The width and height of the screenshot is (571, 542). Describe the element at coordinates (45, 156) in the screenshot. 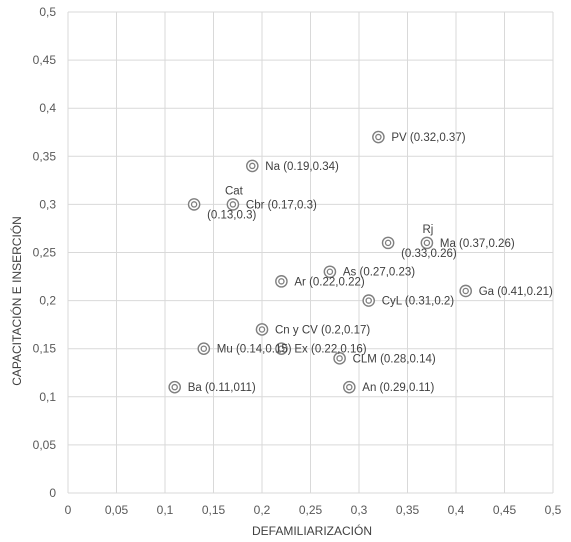

I see `y-tick-label: 0,35` at that location.